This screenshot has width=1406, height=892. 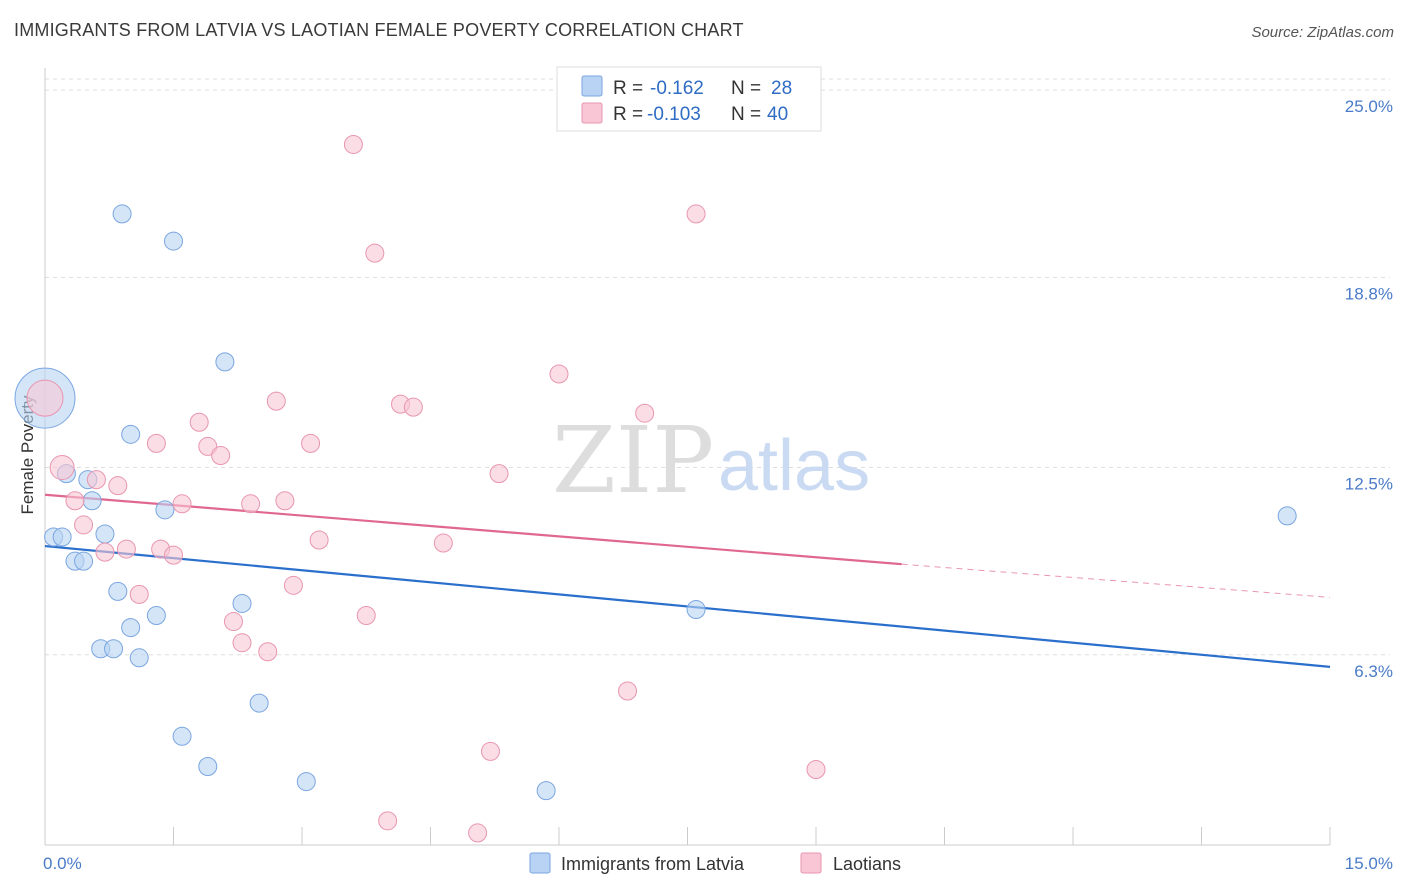 I want to click on legend-swatch-laotian, so click(x=592, y=113).